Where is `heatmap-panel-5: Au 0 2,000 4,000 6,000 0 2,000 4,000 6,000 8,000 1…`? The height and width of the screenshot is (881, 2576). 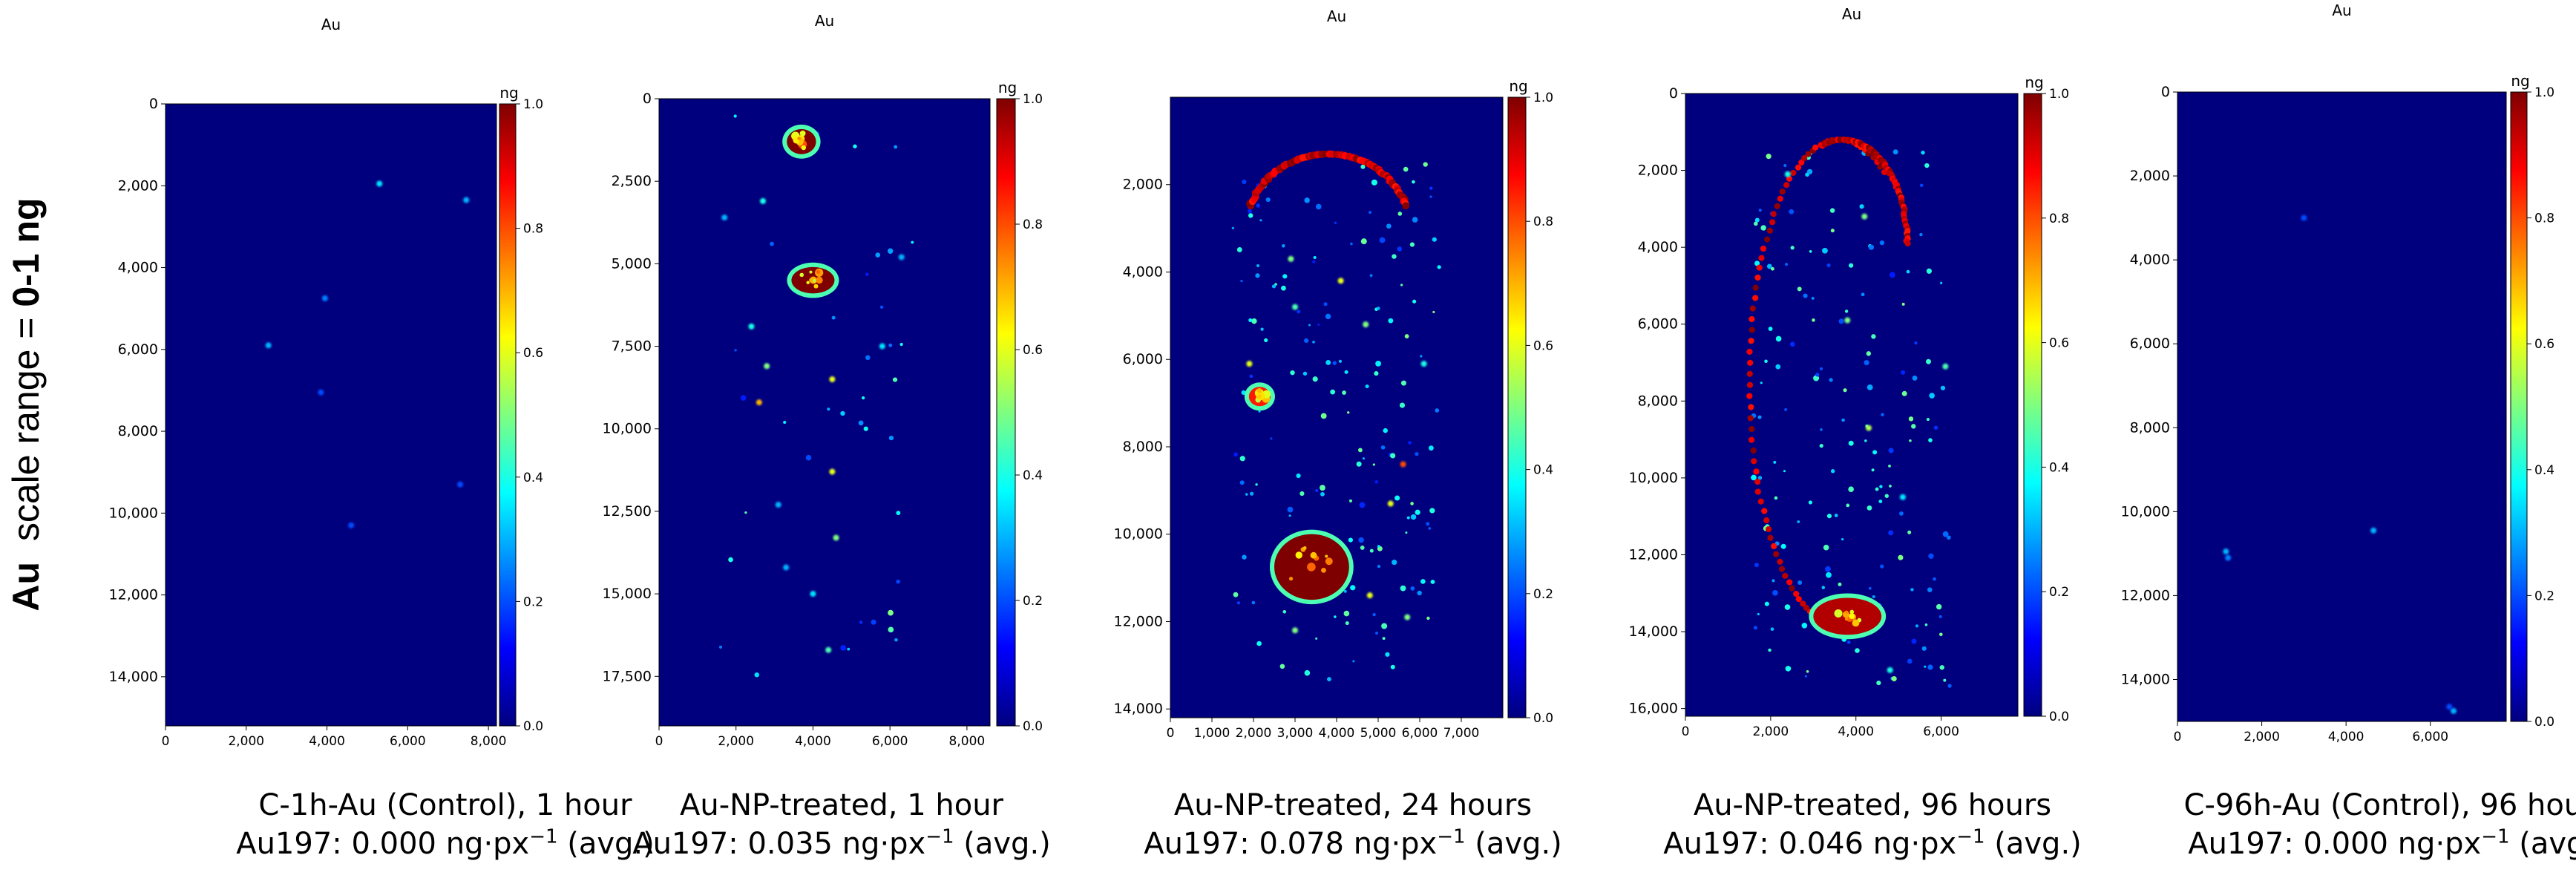 heatmap-panel-5: Au 0 2,000 4,000 6,000 0 2,000 4,000 6,000 8,000 1… is located at coordinates (2338, 373).